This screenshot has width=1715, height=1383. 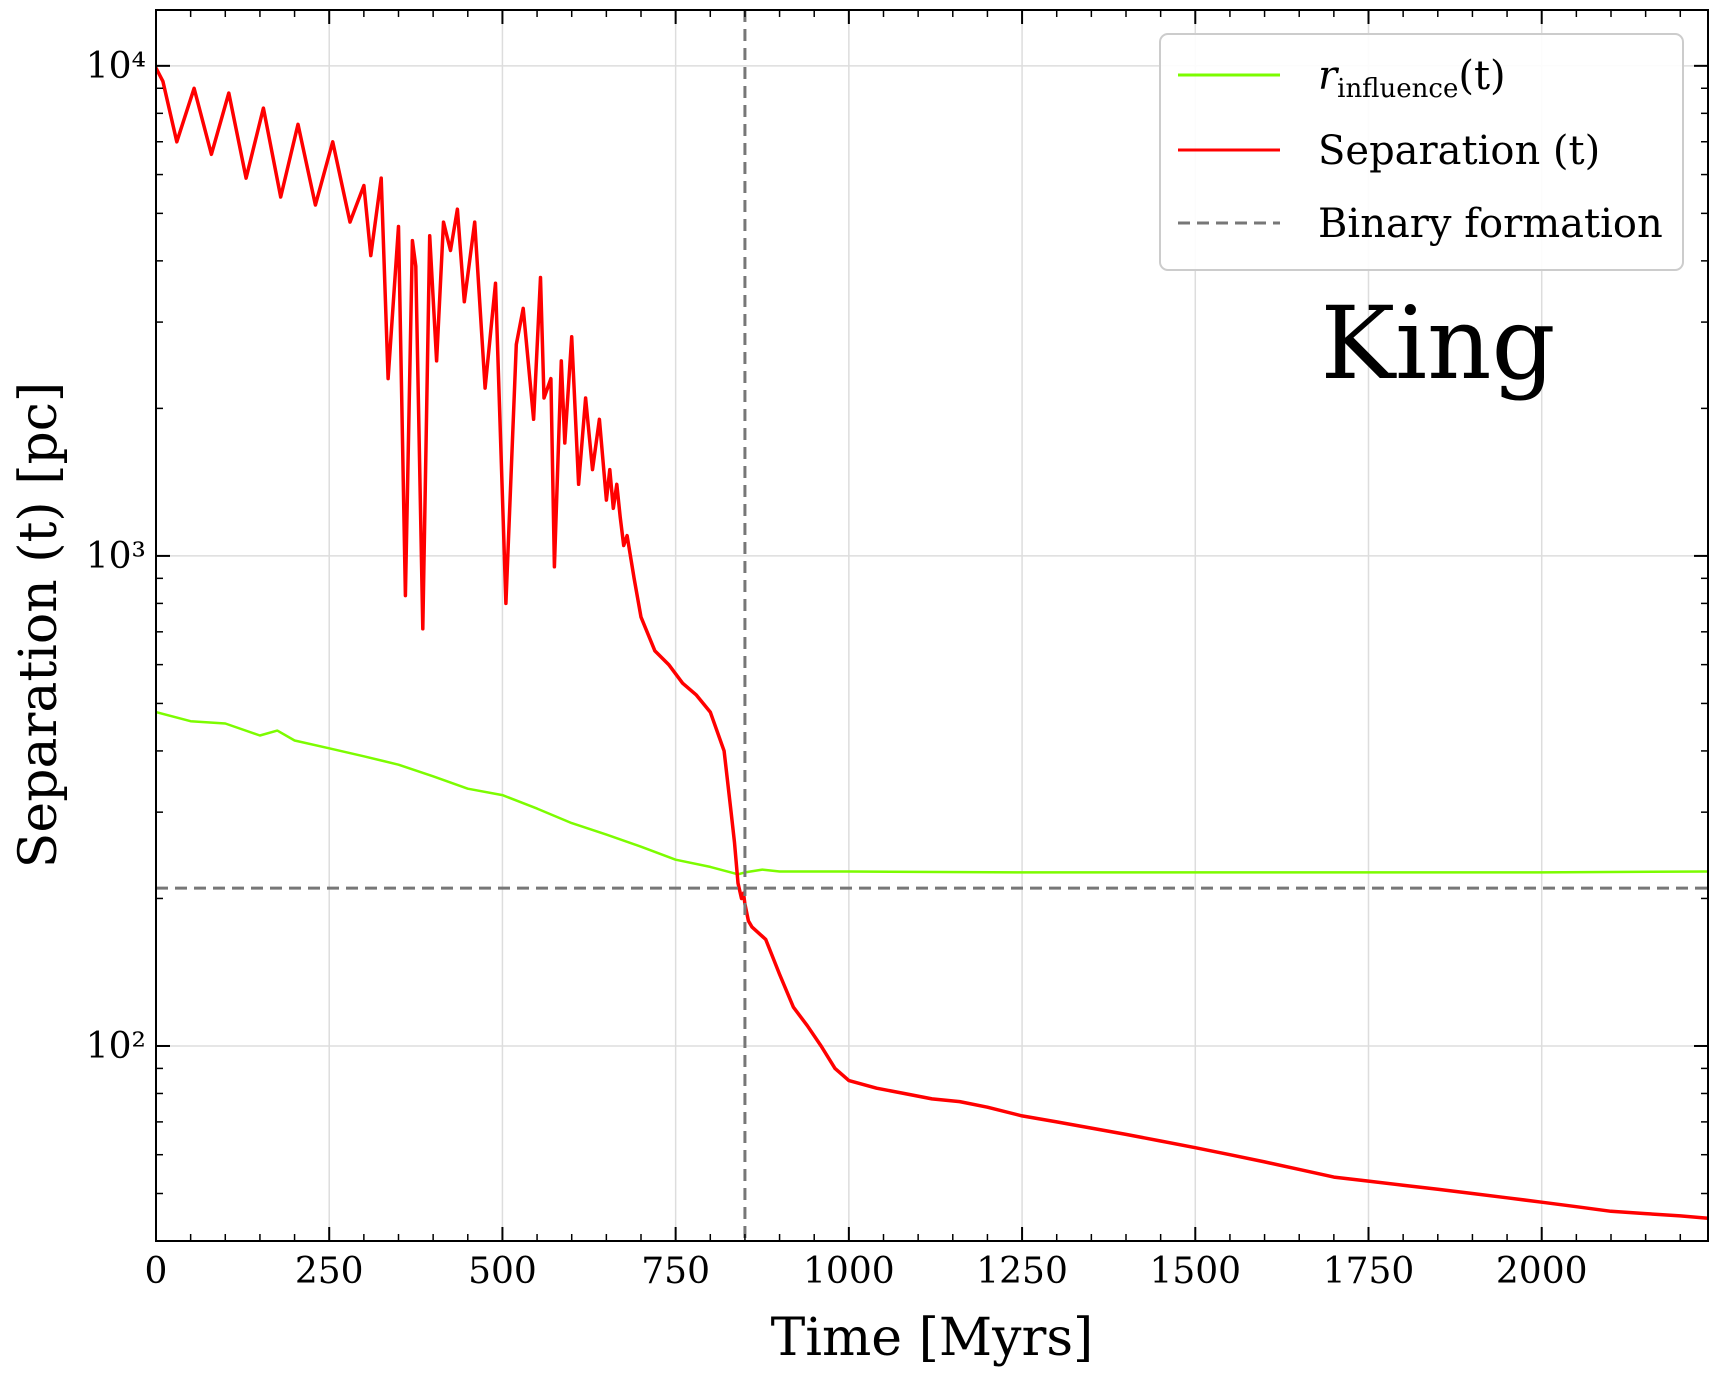 What do you see at coordinates (1437, 343) in the screenshot?
I see `chart-annotation: King` at bounding box center [1437, 343].